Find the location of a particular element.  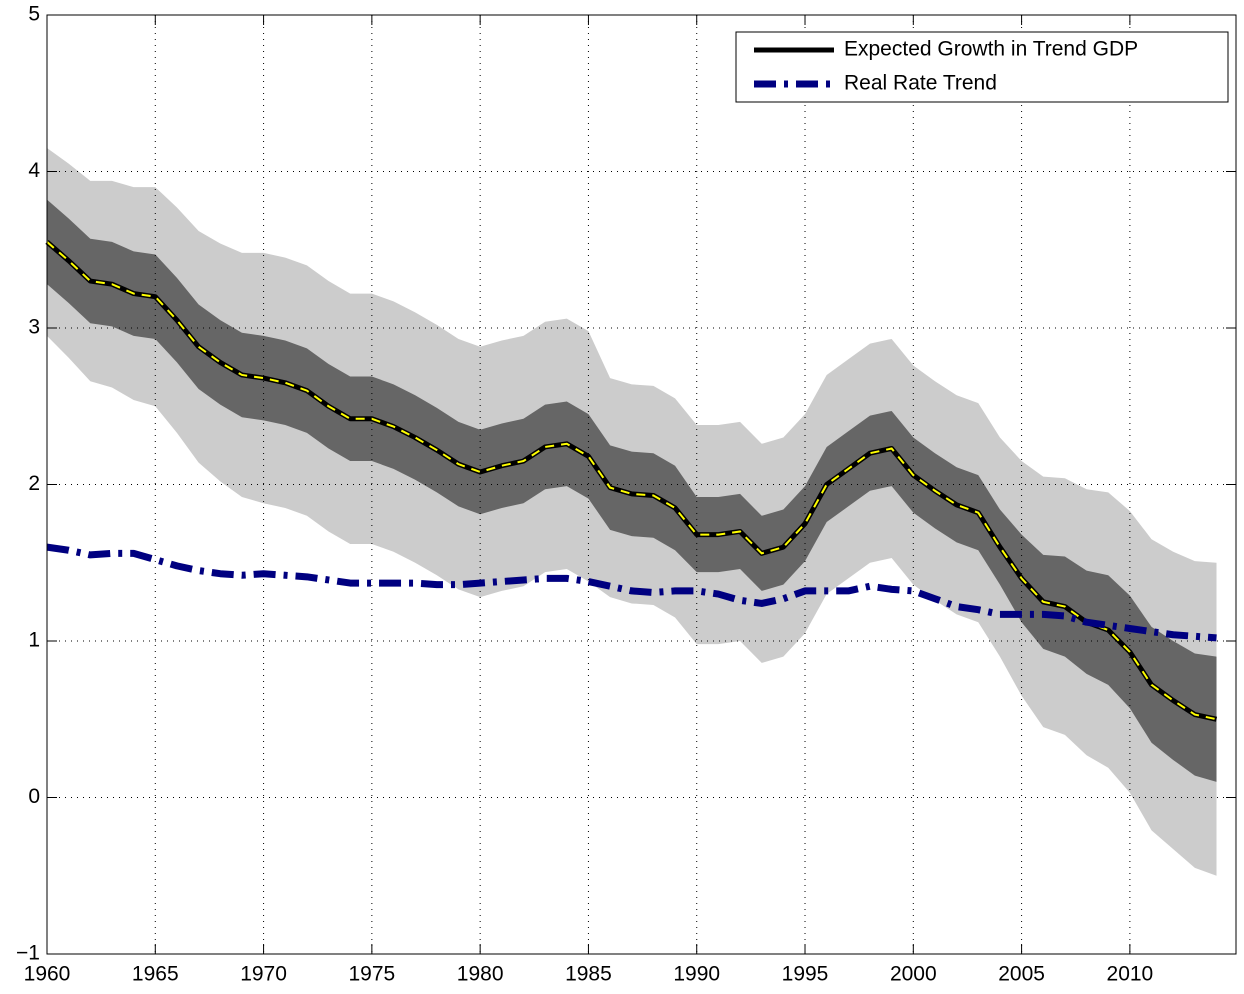

x-tick-label: 2010 is located at coordinates (1130, 974).